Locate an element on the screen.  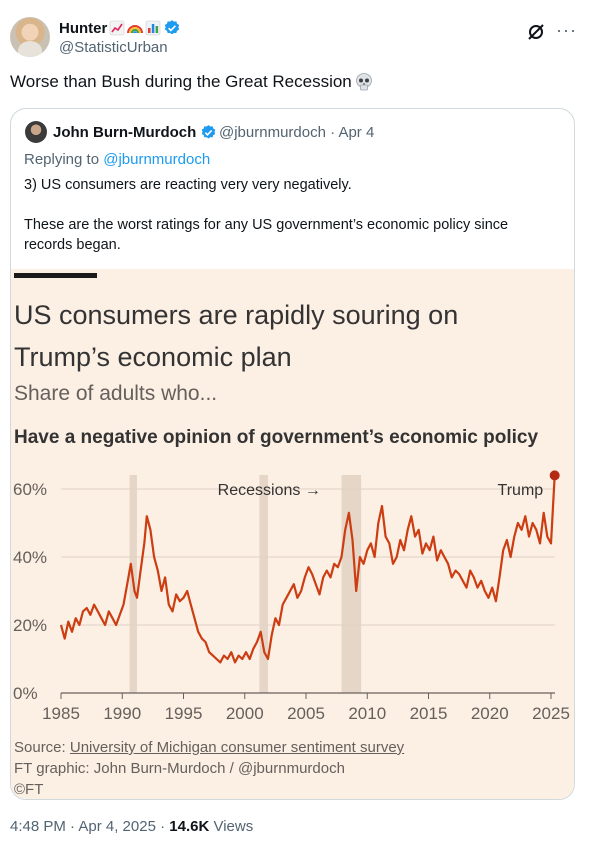
replying-to: Replying to @jburnmurdoch is located at coordinates (117, 159).